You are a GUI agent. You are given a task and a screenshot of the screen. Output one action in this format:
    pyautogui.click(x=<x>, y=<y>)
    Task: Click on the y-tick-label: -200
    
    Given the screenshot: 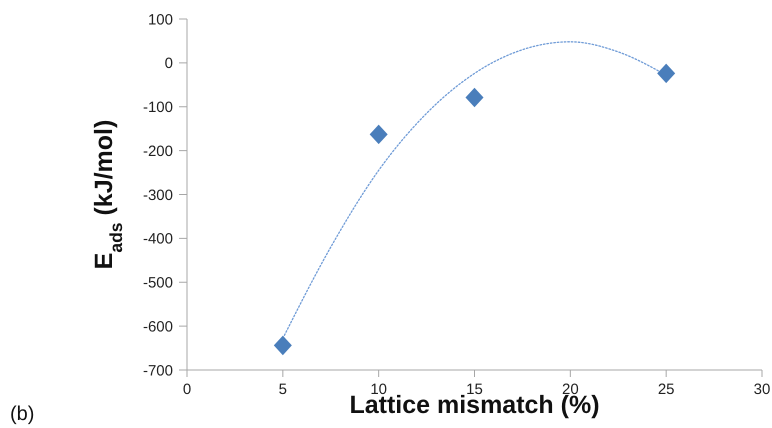 What is the action you would take?
    pyautogui.click(x=157, y=151)
    